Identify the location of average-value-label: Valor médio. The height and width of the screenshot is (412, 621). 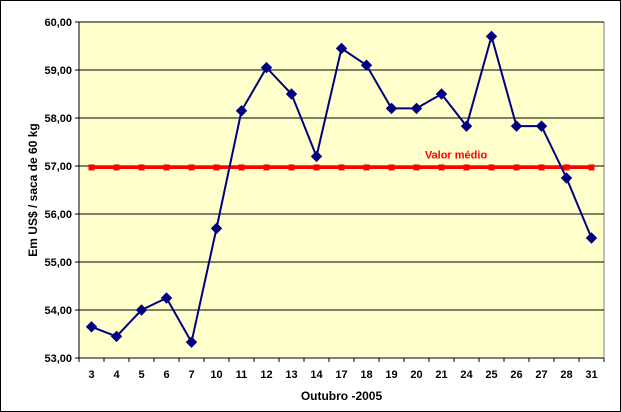
(456, 155).